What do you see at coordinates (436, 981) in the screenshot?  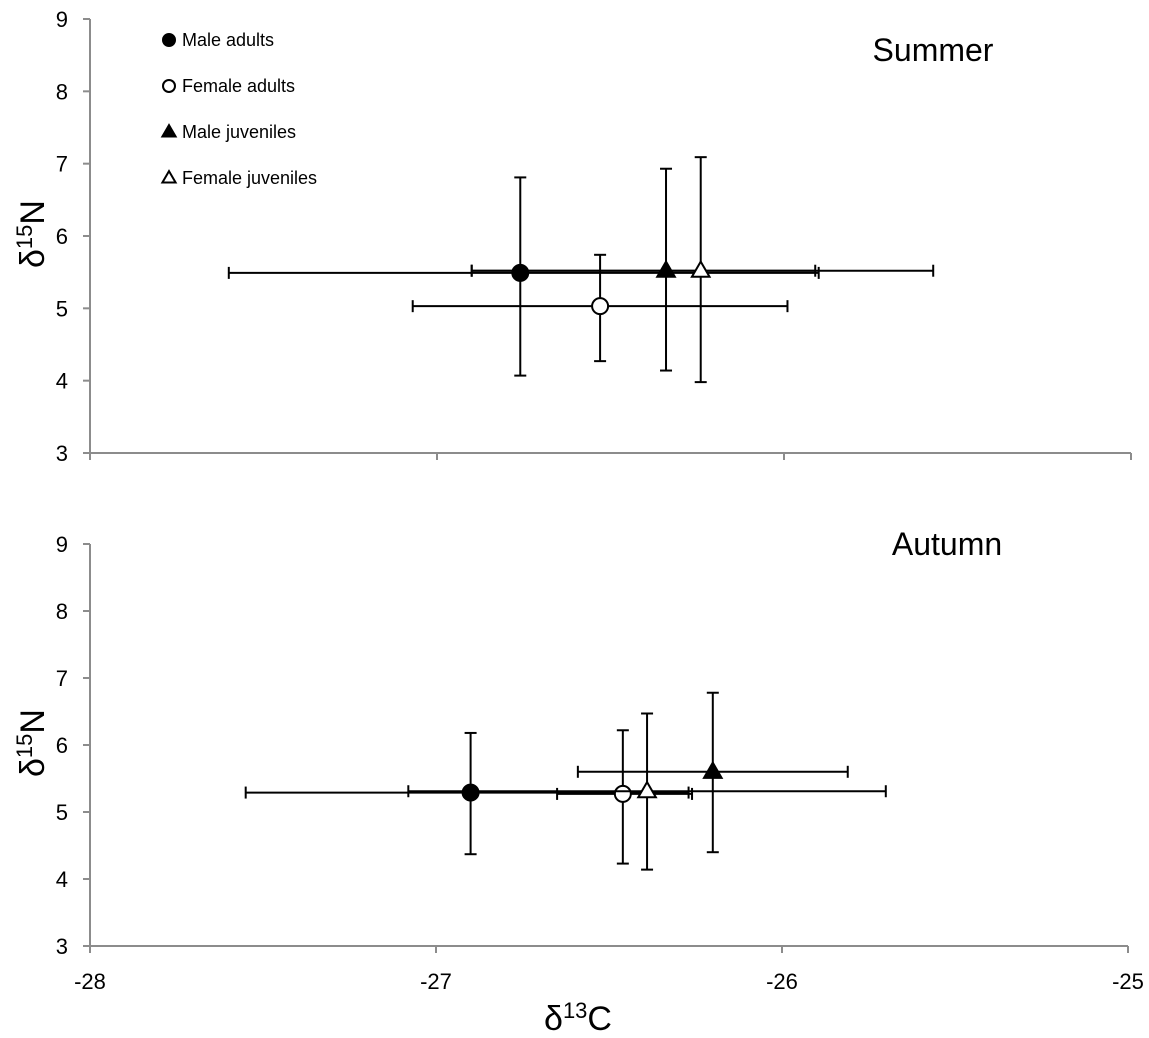 I see `x-tick-label: -27` at bounding box center [436, 981].